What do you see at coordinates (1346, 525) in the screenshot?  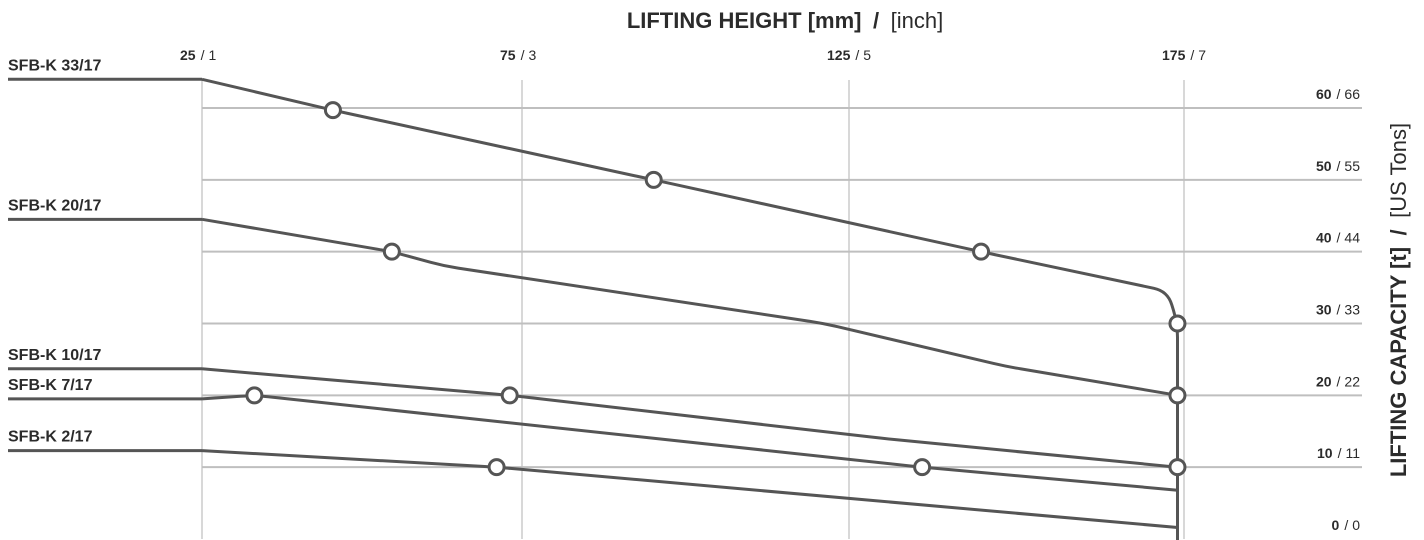 I see `y-tick-label-0: 0/0` at bounding box center [1346, 525].